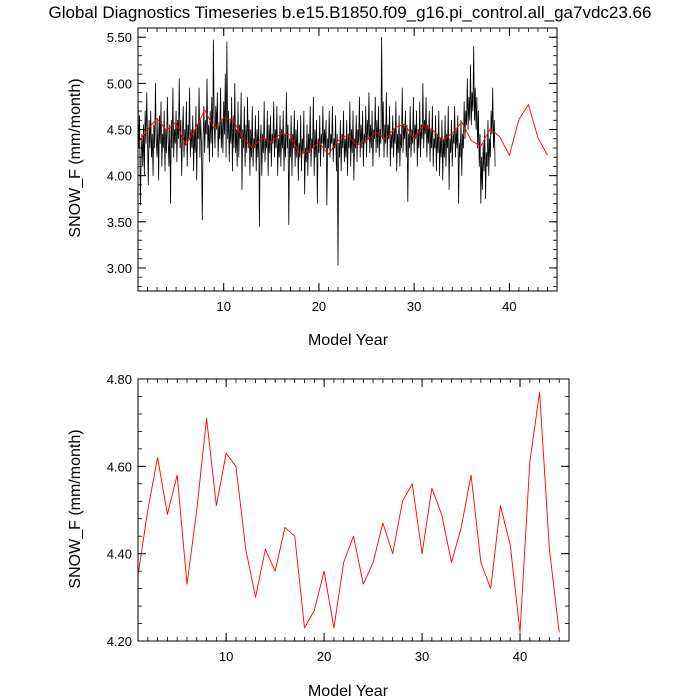 This screenshot has height=700, width=700. What do you see at coordinates (75, 508) in the screenshot?
I see `bottom-y-axis-label: SNOW_F (mm/month)` at bounding box center [75, 508].